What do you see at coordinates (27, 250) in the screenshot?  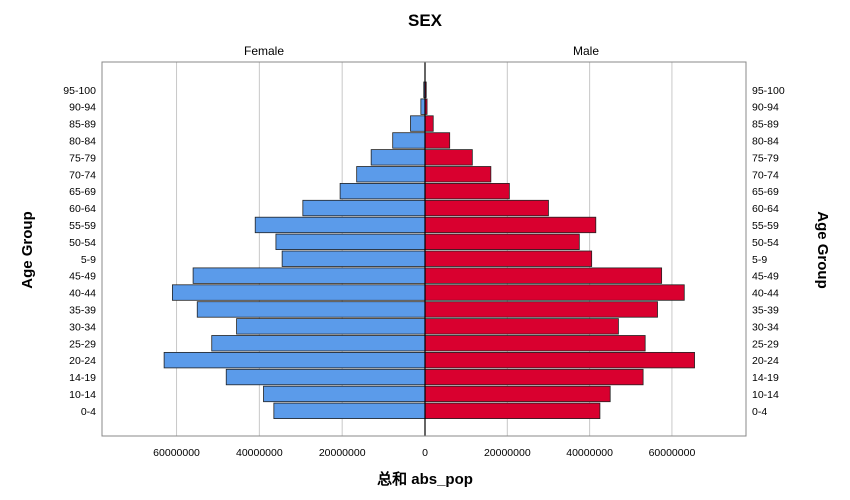 I see `y-axis-title-left: Age Group` at bounding box center [27, 250].